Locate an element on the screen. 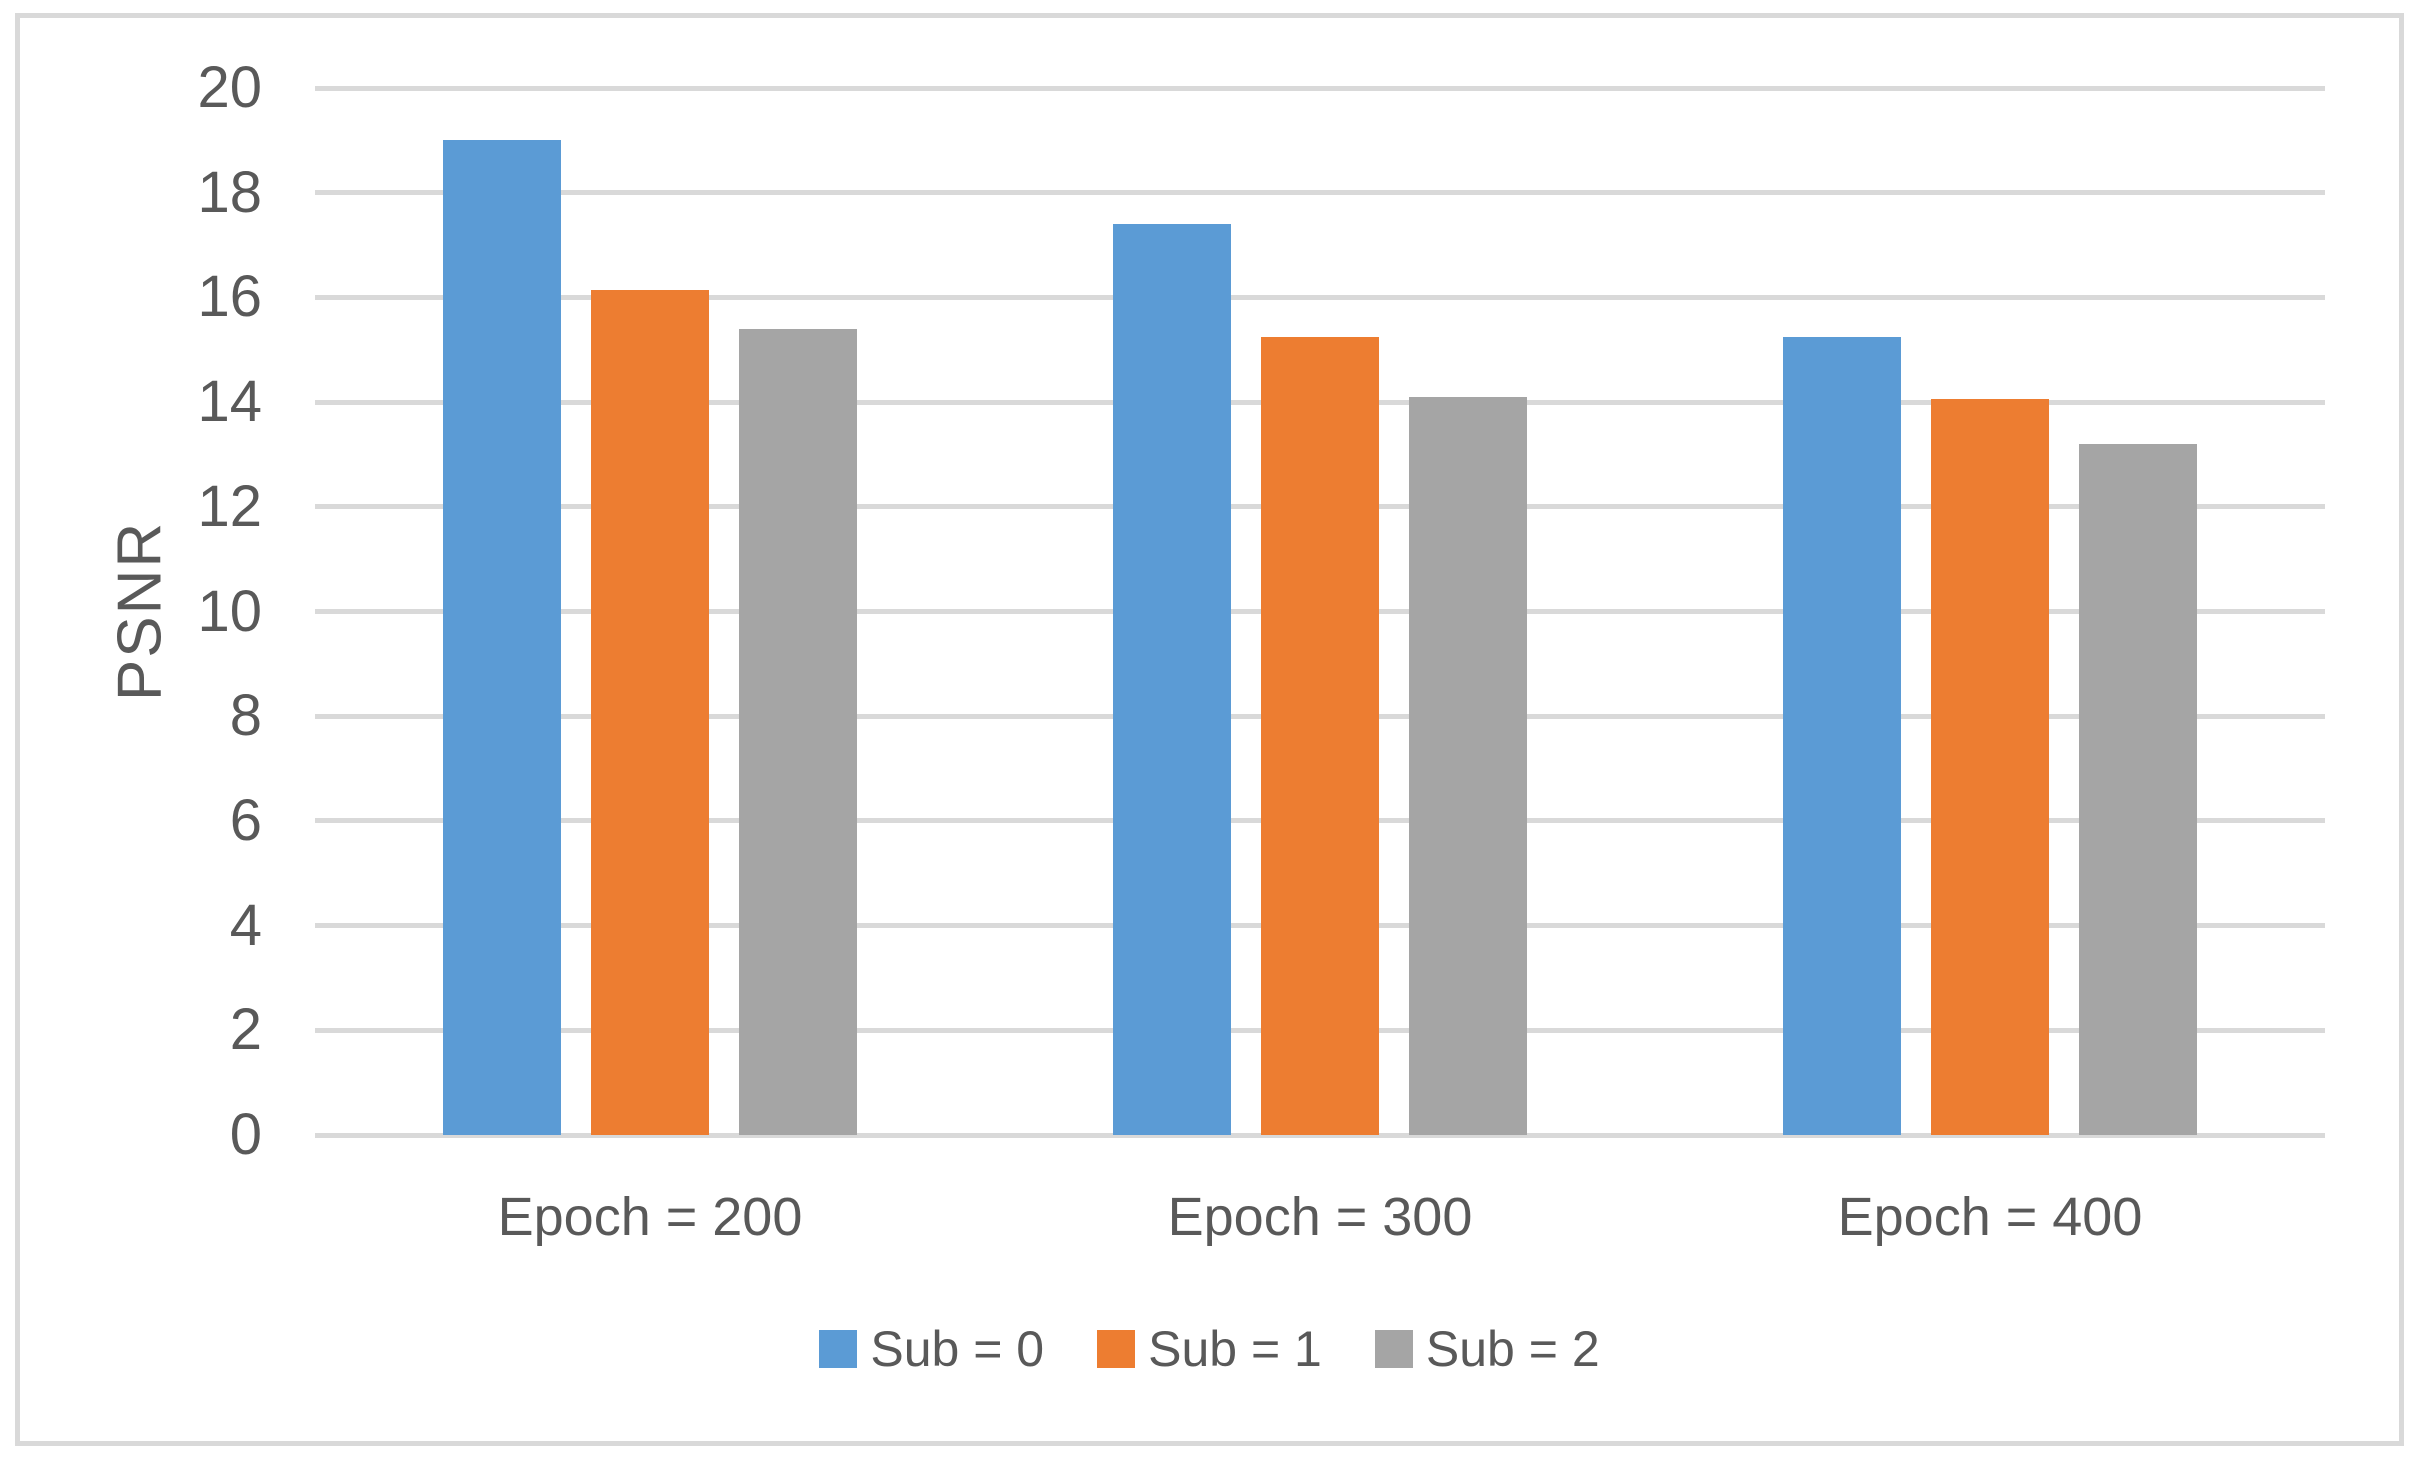 The image size is (2419, 1459). category-label: Epoch = 300 is located at coordinates (1320, 1217).